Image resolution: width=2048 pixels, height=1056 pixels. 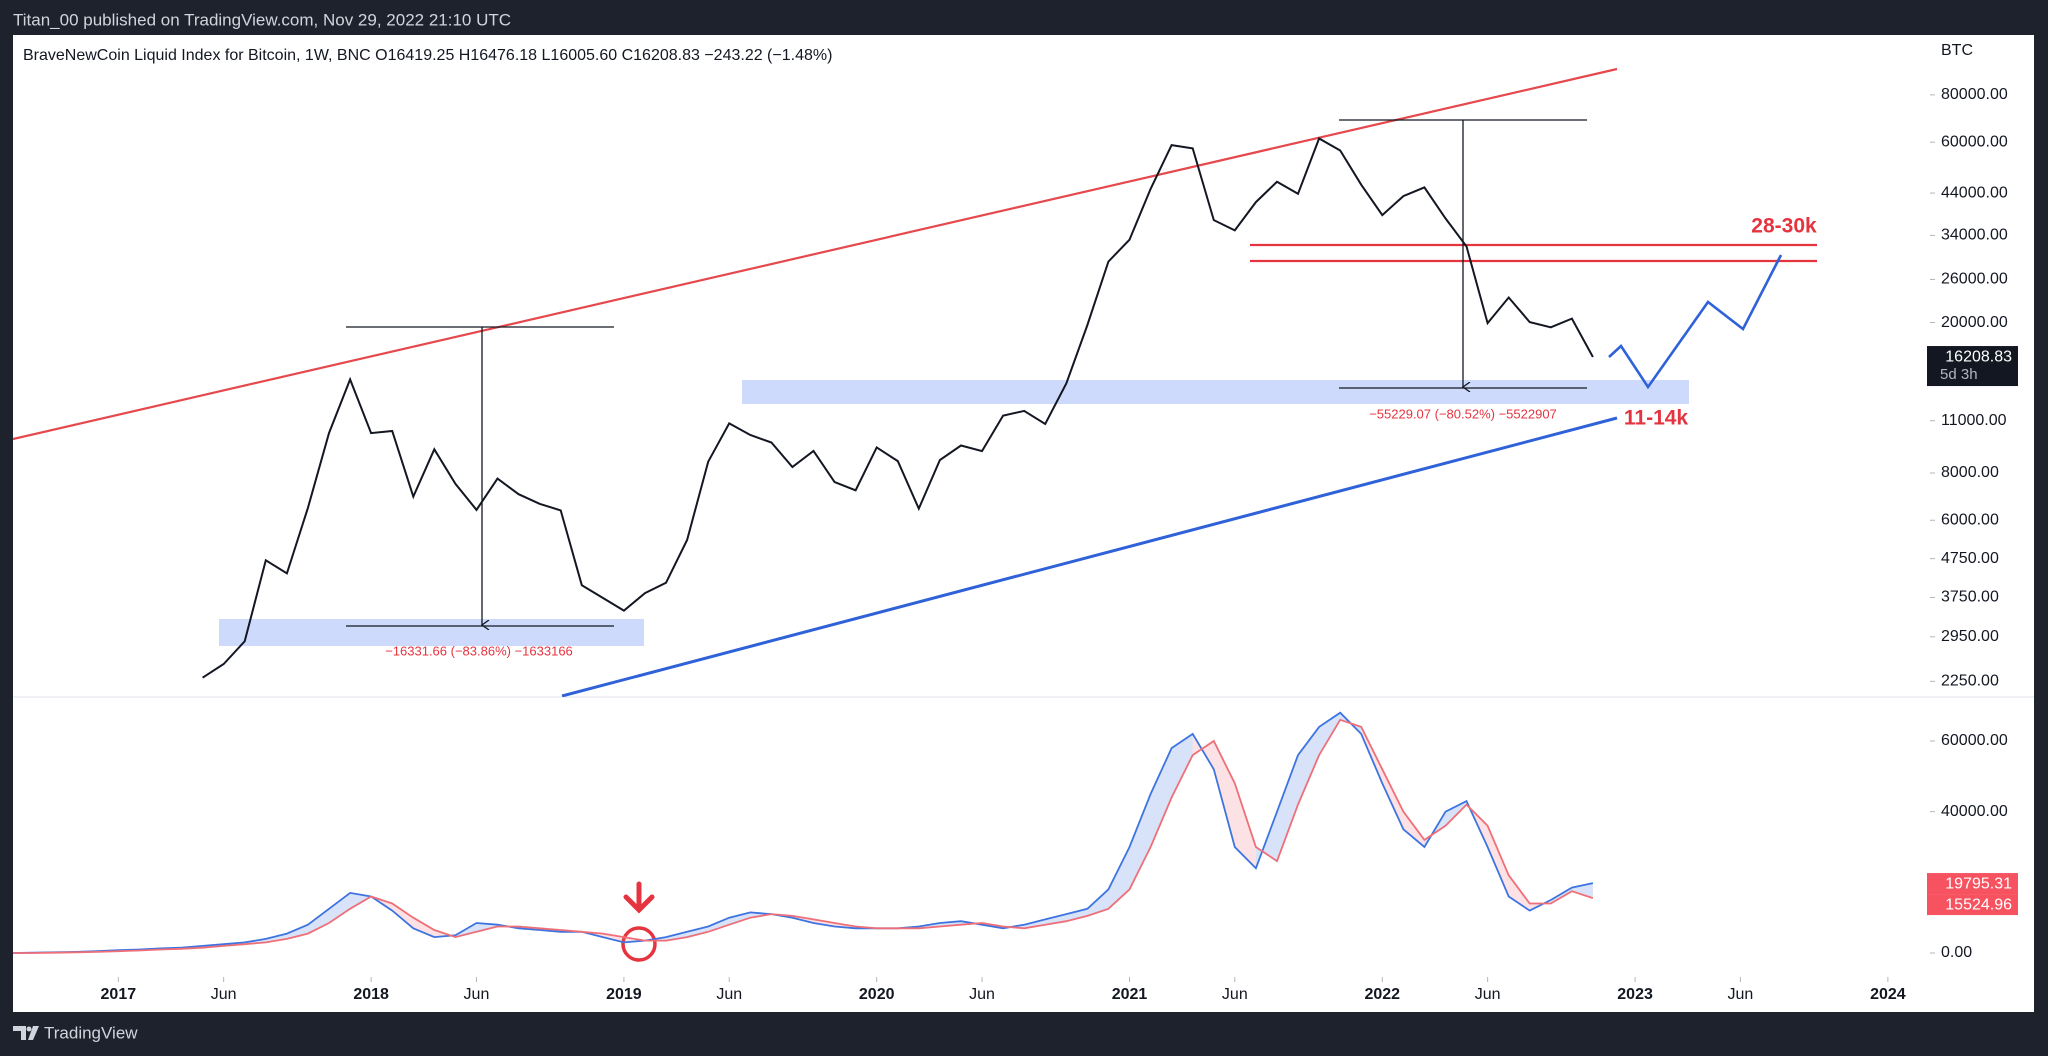 I want to click on y-tick-label: 20000.00, so click(x=1974, y=322).